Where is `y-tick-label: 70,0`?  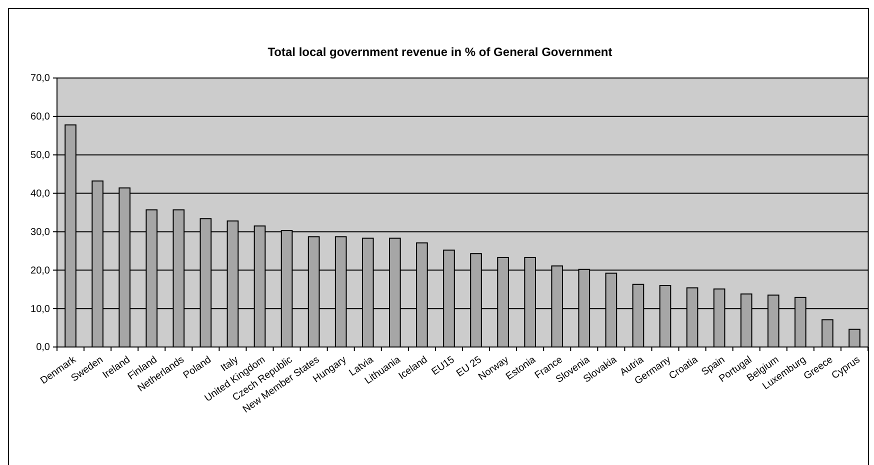 y-tick-label: 70,0 is located at coordinates (40, 78).